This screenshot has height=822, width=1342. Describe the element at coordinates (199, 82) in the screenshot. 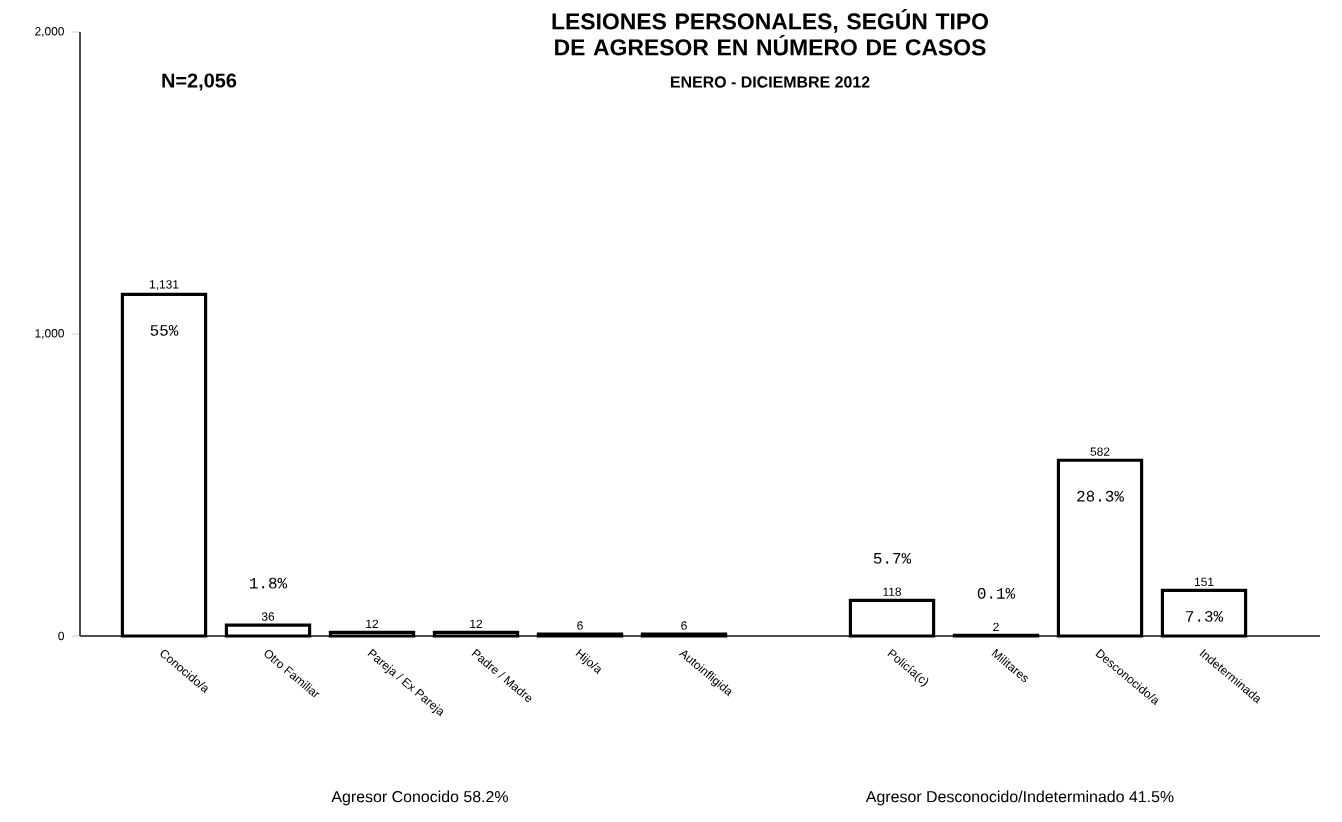

I see `annotation: N=2,056` at that location.